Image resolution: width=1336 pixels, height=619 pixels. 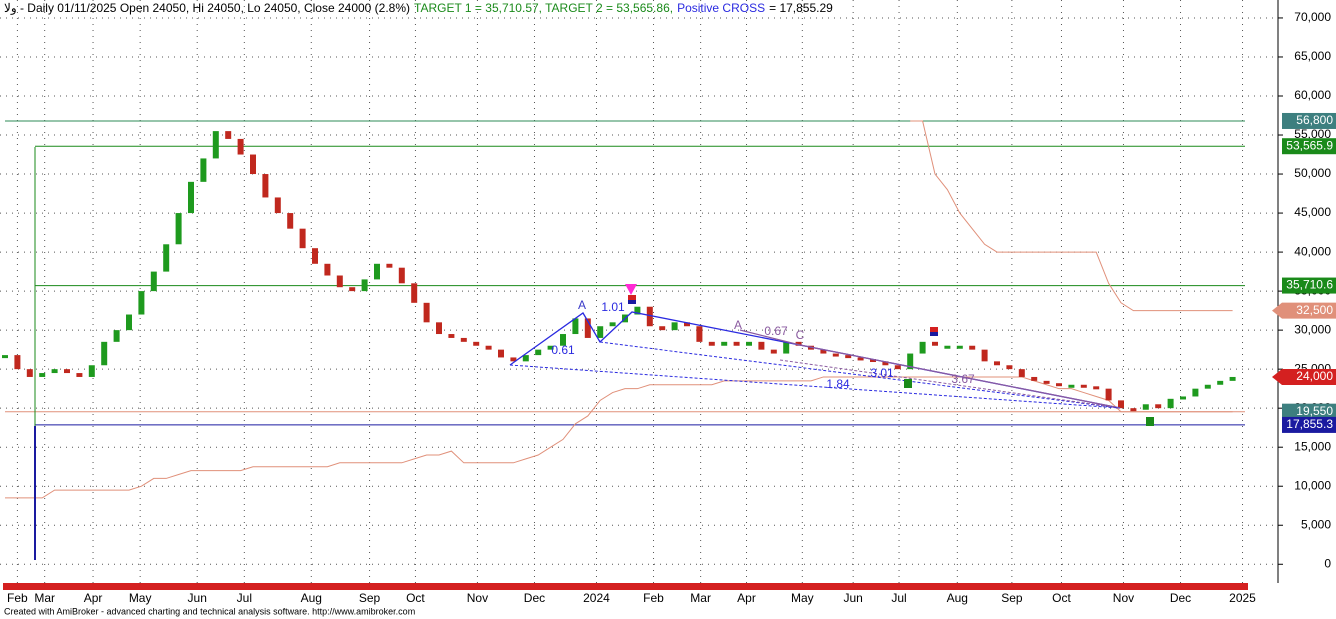 What do you see at coordinates (596, 598) in the screenshot?
I see `x-tick-label: 2024` at bounding box center [596, 598].